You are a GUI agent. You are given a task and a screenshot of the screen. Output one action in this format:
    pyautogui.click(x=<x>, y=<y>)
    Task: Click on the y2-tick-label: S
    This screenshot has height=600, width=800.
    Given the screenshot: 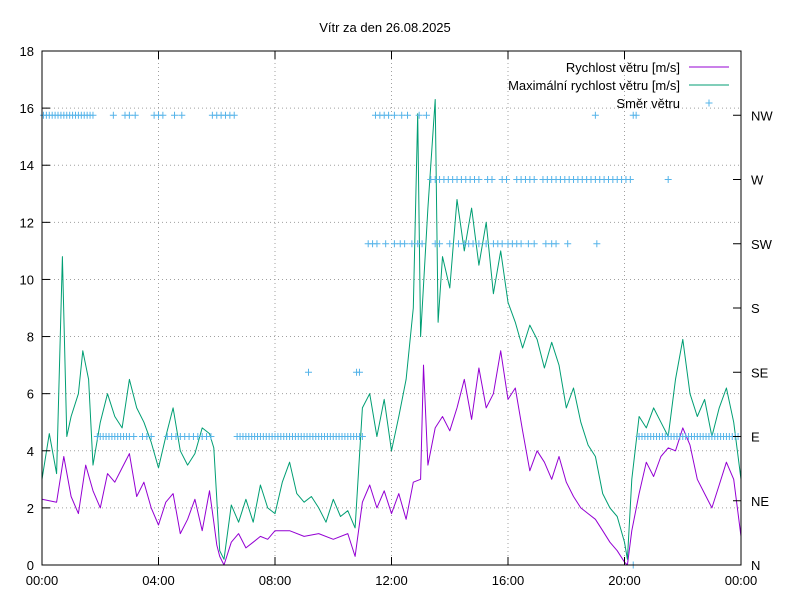 What is the action you would take?
    pyautogui.click(x=755, y=308)
    